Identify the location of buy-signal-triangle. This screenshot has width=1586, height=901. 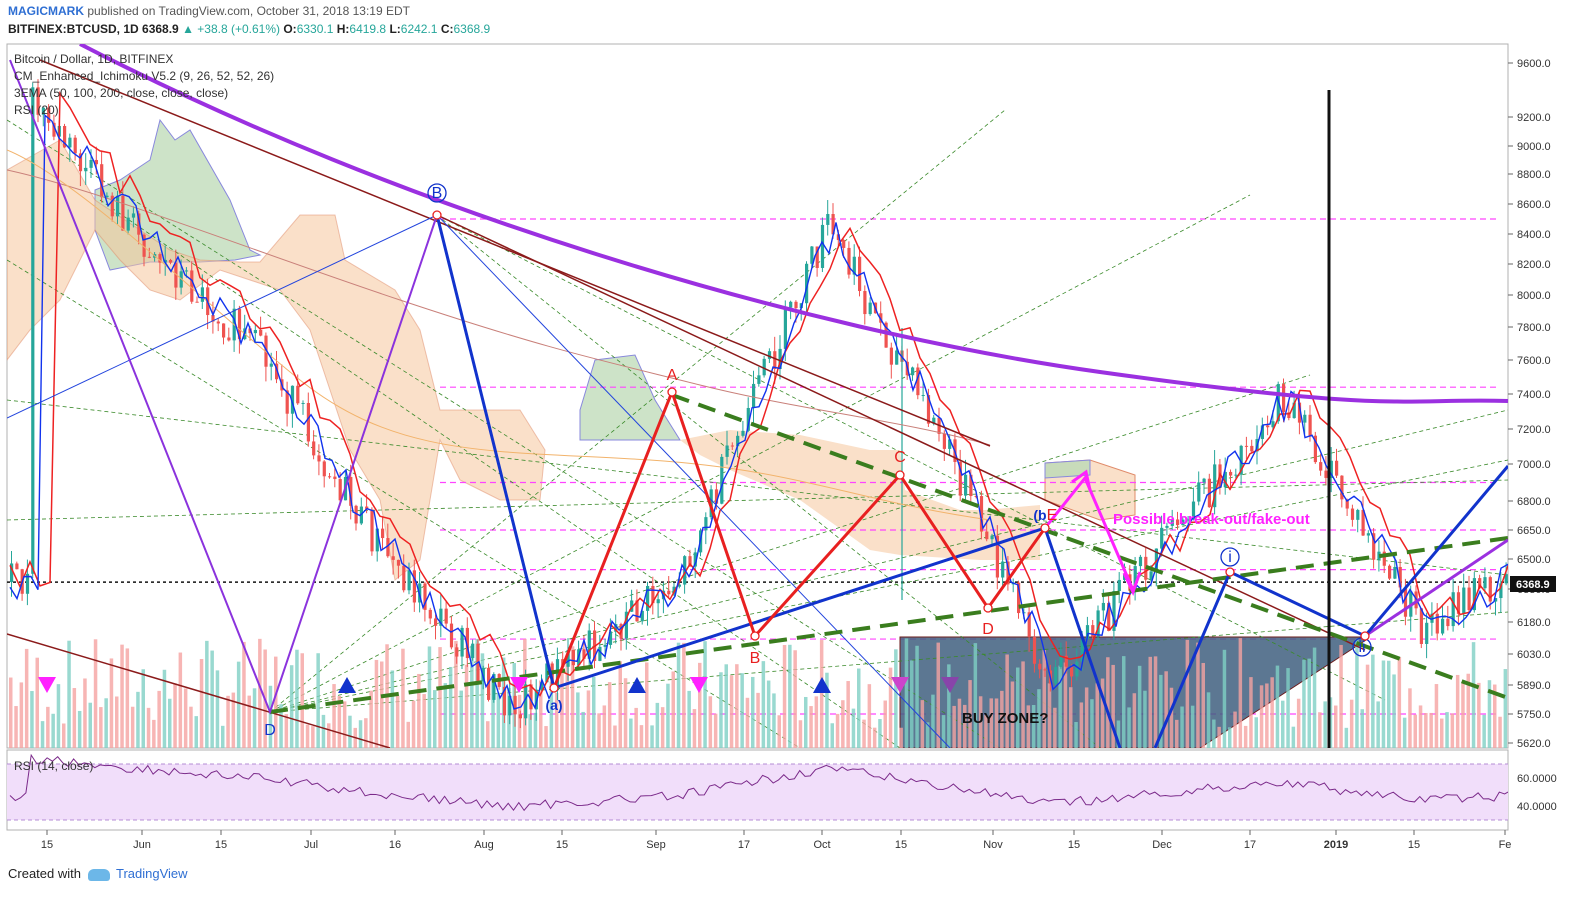
(822, 685).